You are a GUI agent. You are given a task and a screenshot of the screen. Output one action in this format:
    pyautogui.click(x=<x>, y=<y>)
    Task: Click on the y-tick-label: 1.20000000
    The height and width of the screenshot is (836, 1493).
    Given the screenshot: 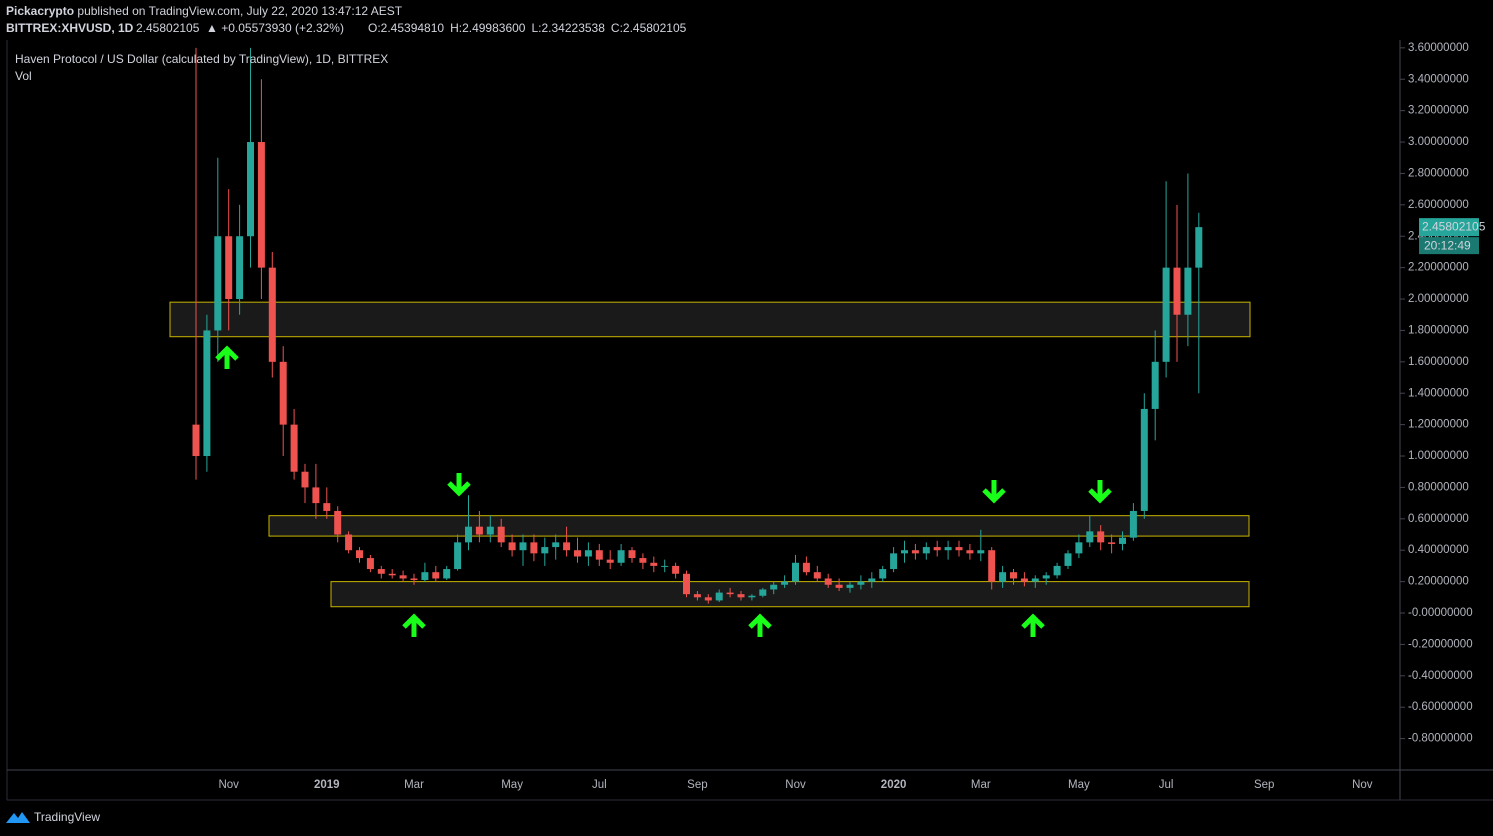 What is the action you would take?
    pyautogui.click(x=1438, y=425)
    